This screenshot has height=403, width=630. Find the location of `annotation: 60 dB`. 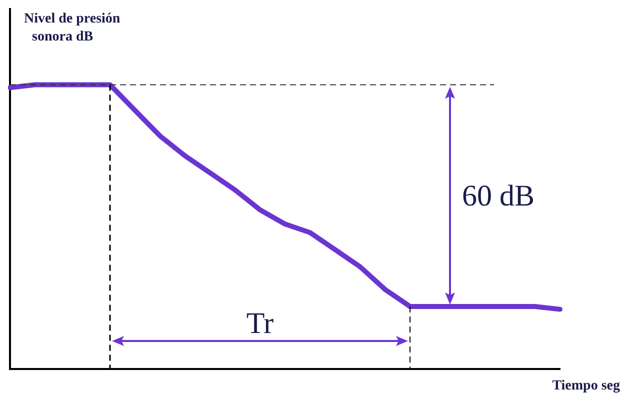

annotation: 60 dB is located at coordinates (498, 196).